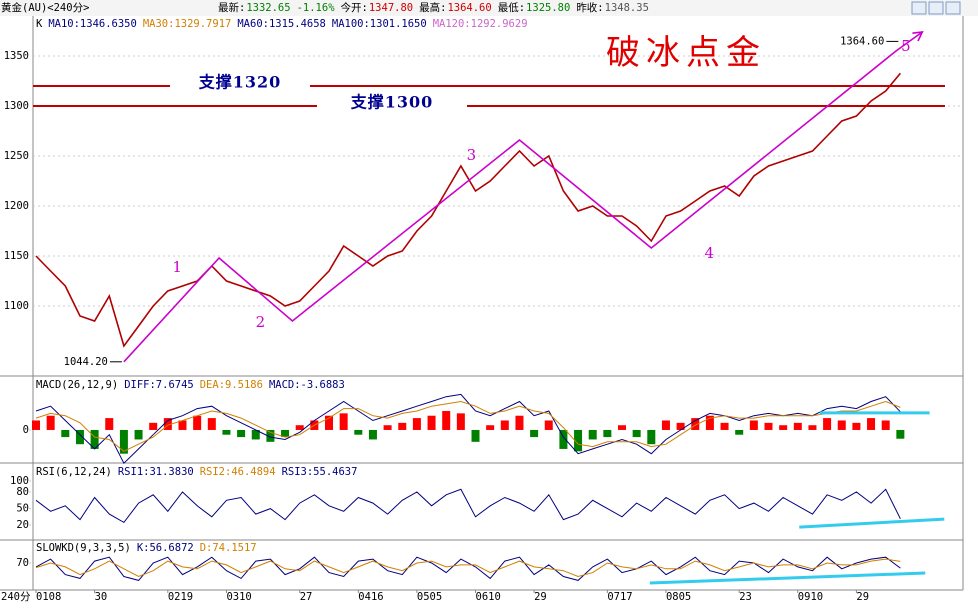  I want to click on wave-label: 5, so click(906, 46).